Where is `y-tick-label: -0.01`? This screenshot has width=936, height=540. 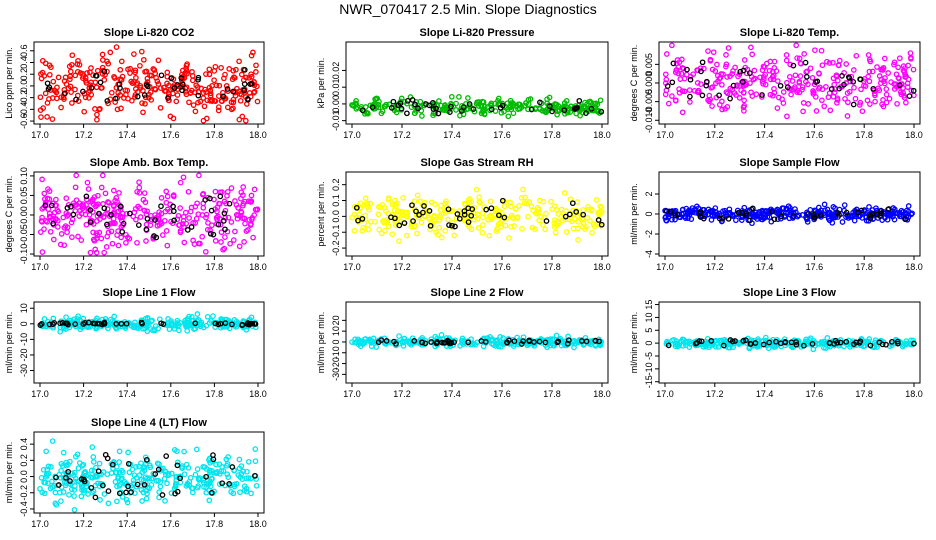 y-tick-label: -0.01 is located at coordinates (336, 120).